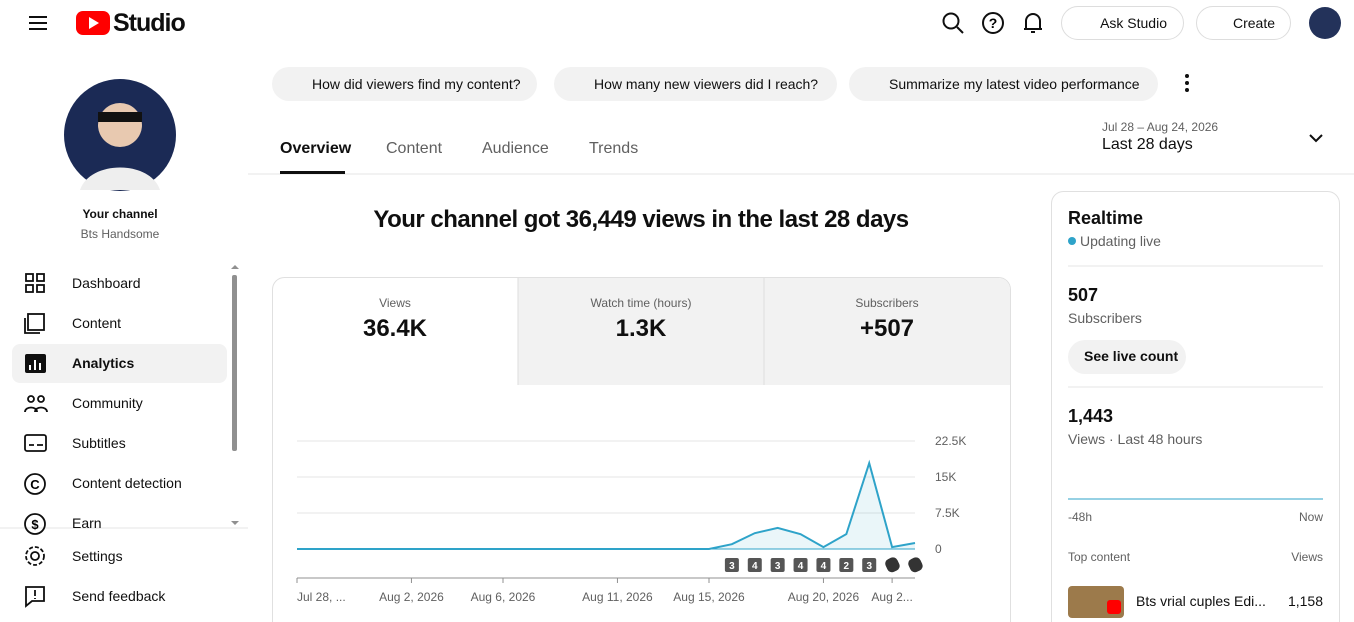 The image size is (1354, 622). I want to click on bell-icon, so click(1033, 23).